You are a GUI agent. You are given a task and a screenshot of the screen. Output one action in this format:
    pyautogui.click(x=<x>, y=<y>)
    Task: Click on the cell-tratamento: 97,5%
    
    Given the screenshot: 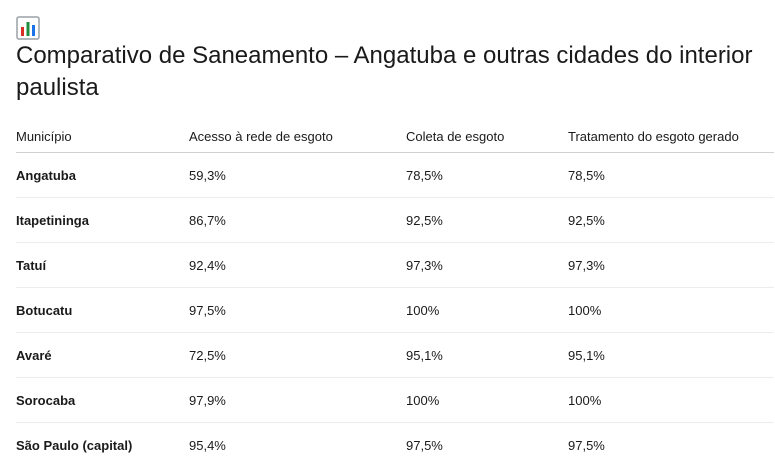 What is the action you would take?
    pyautogui.click(x=671, y=445)
    